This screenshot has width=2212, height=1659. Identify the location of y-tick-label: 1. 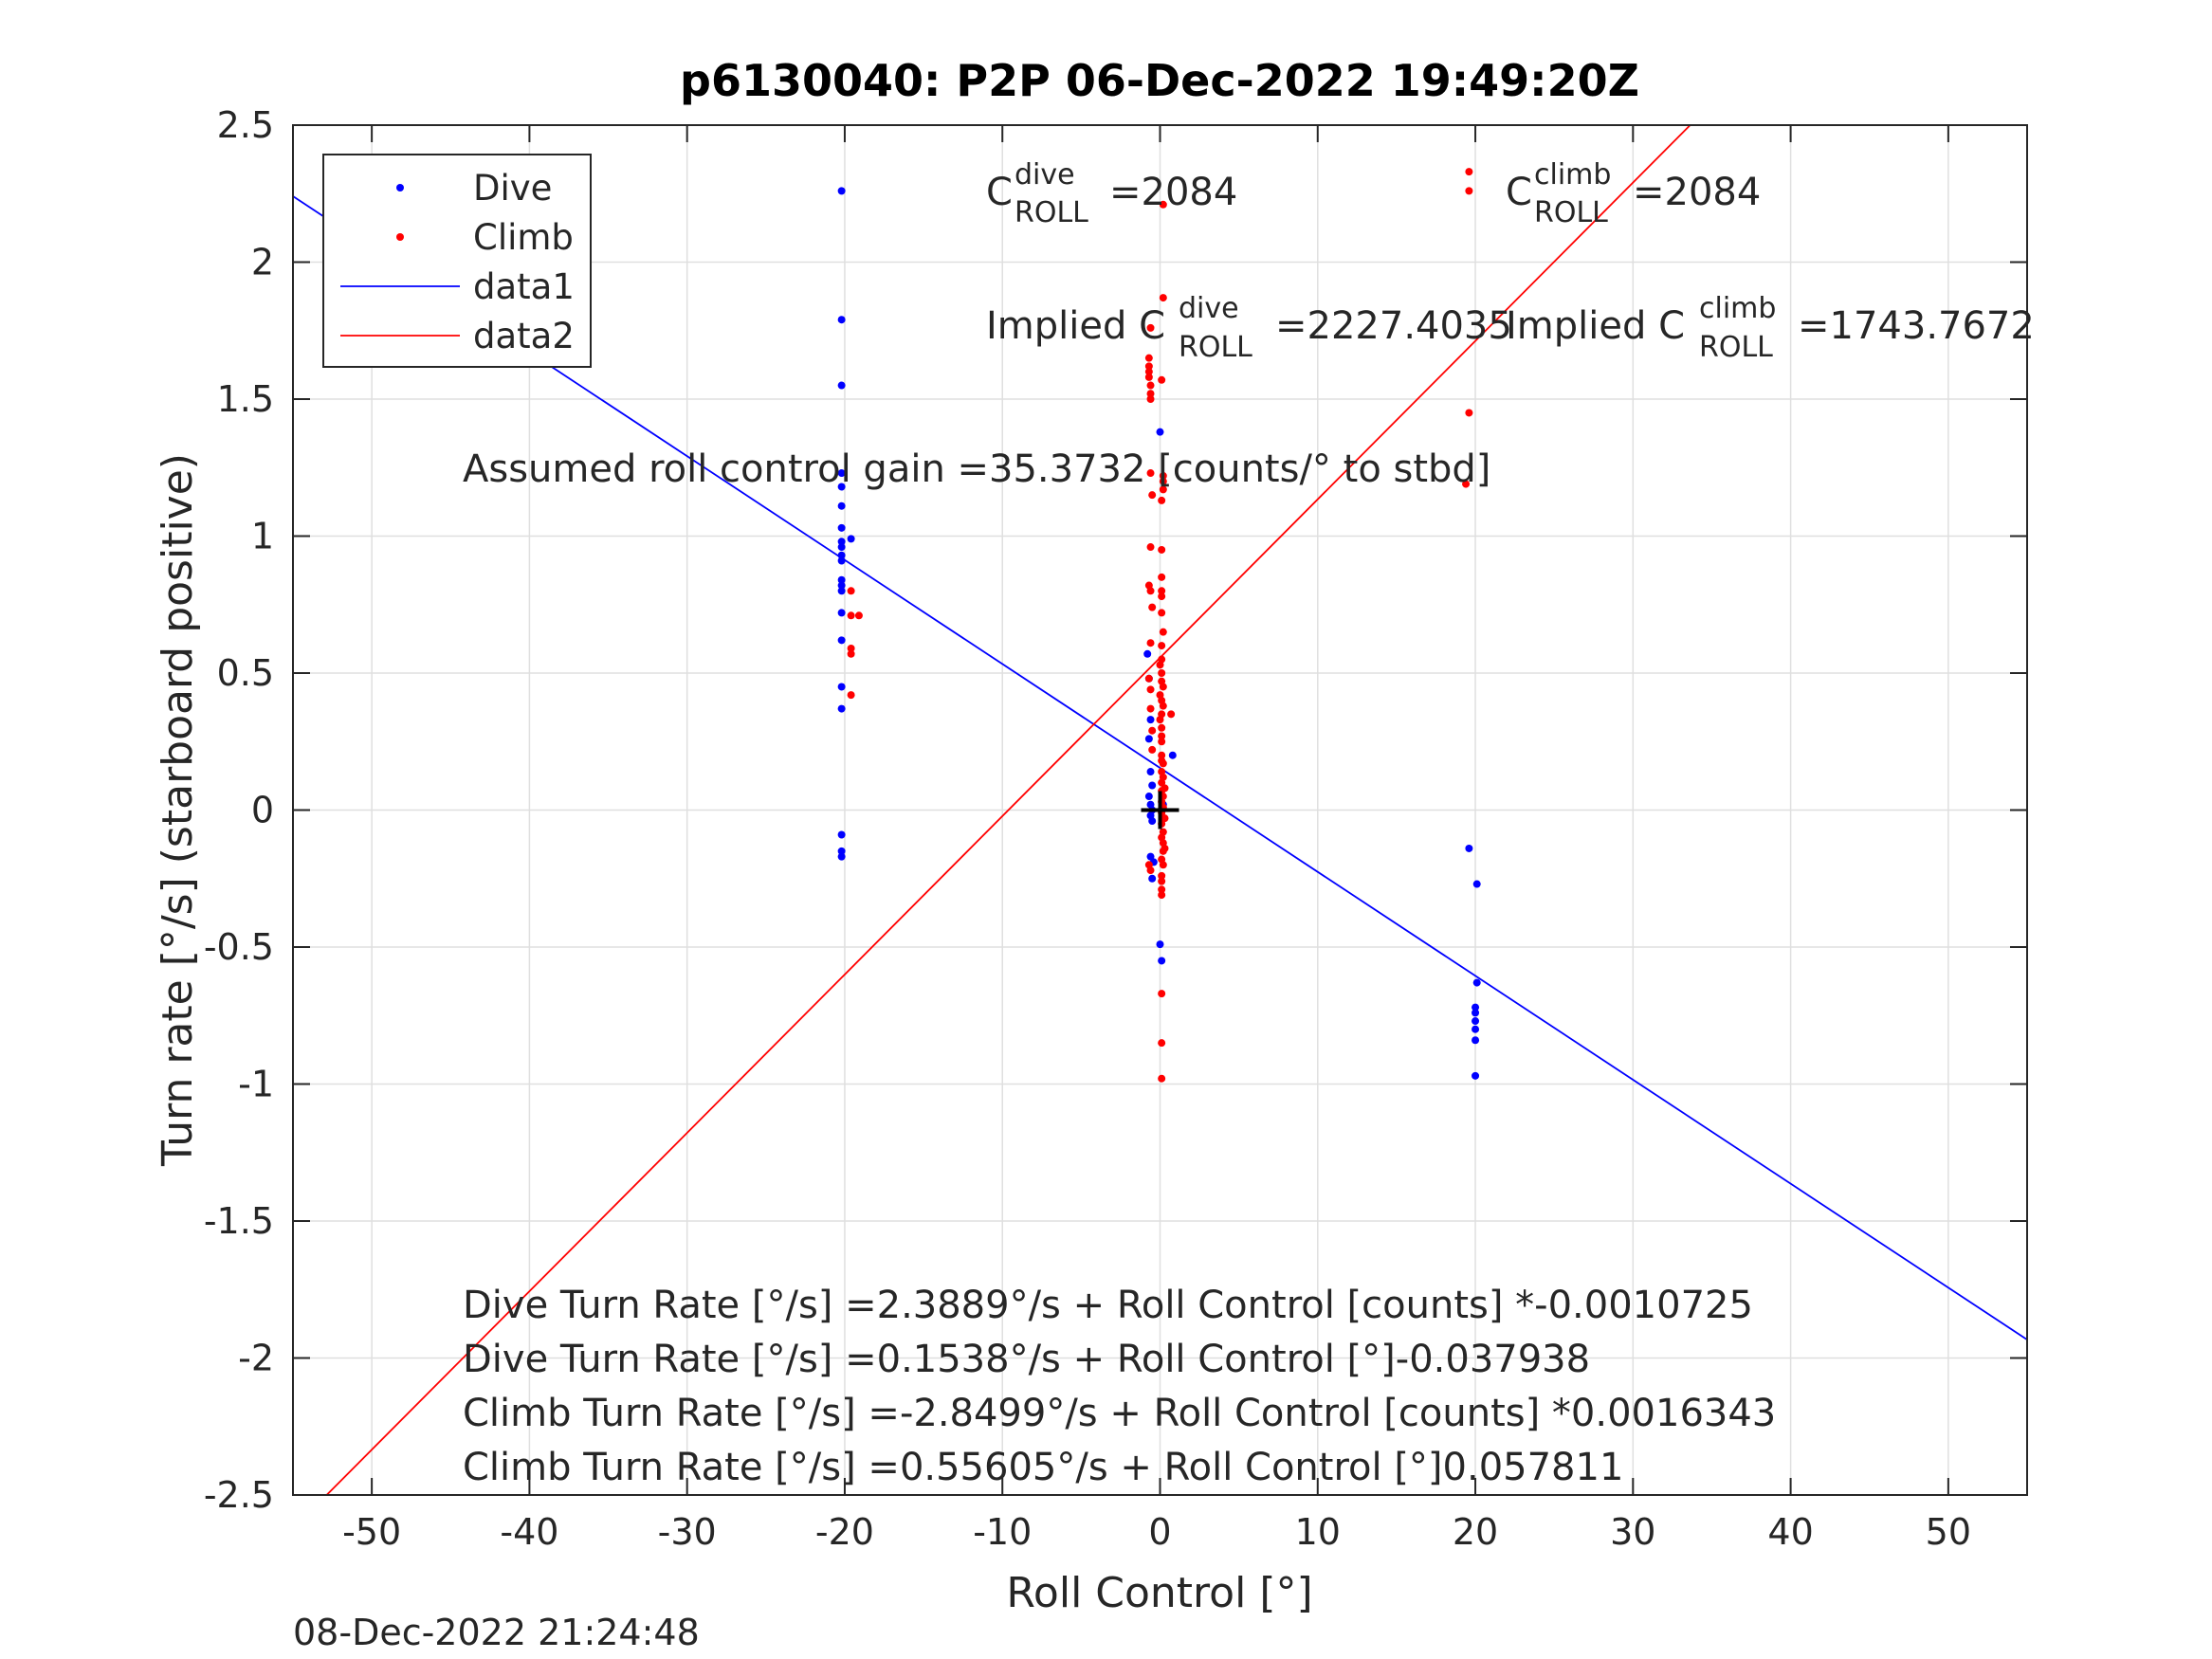
(262, 536).